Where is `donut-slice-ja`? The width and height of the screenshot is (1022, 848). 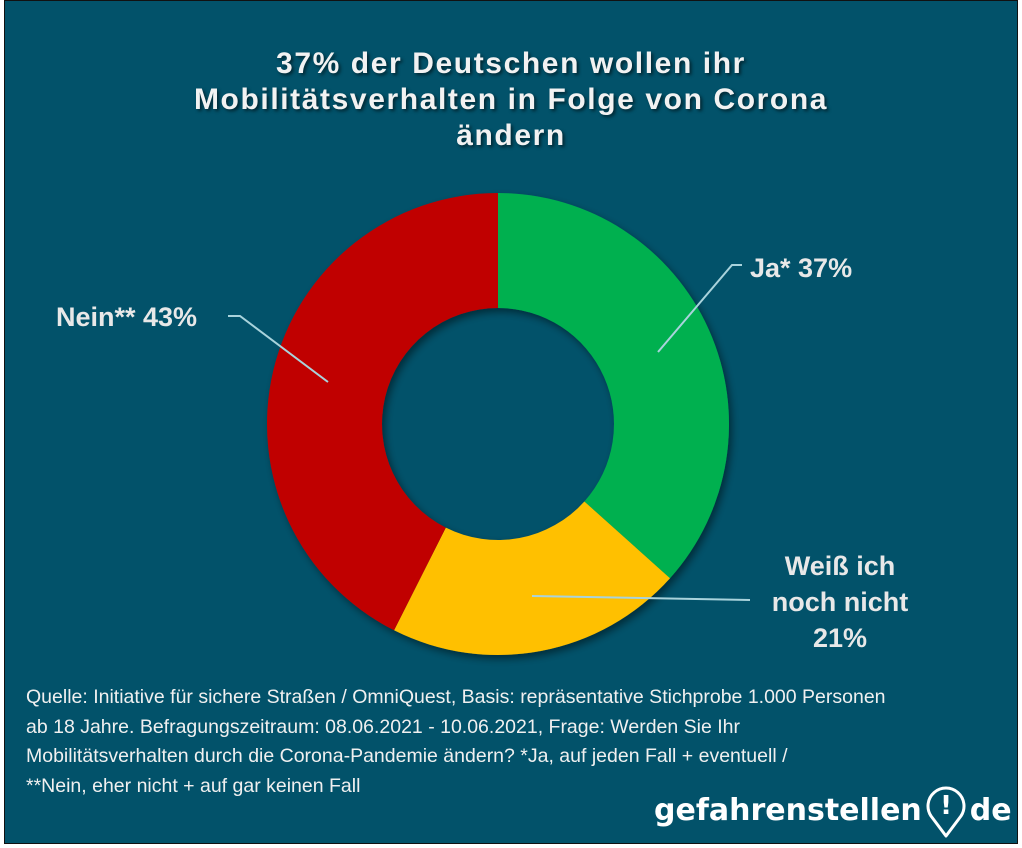
donut-slice-ja is located at coordinates (614, 386).